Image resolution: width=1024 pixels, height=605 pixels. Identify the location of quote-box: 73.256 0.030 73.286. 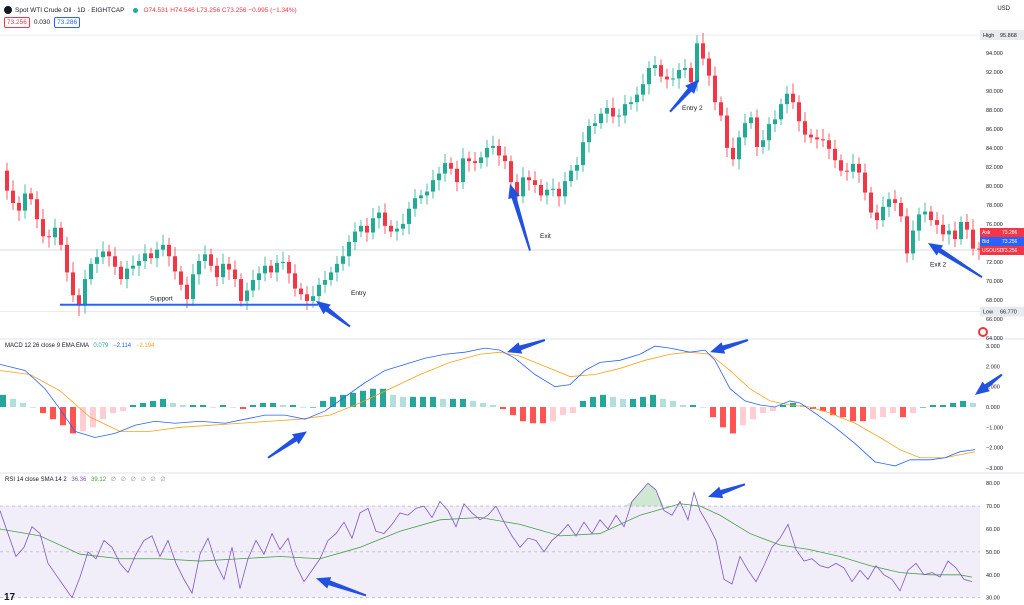
(42, 22).